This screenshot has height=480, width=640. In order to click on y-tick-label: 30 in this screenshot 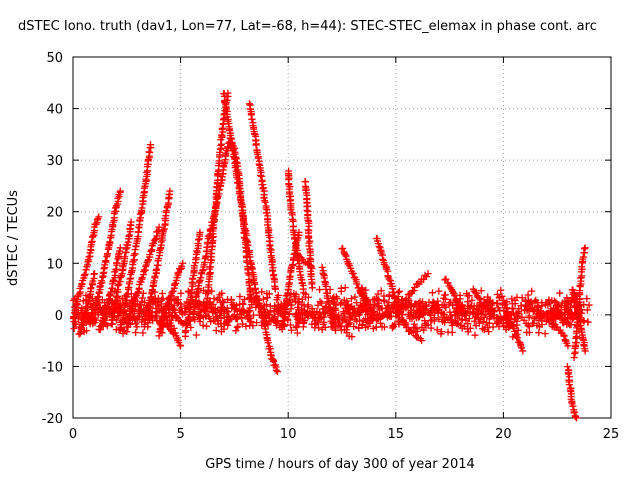, I will do `click(54, 161)`.